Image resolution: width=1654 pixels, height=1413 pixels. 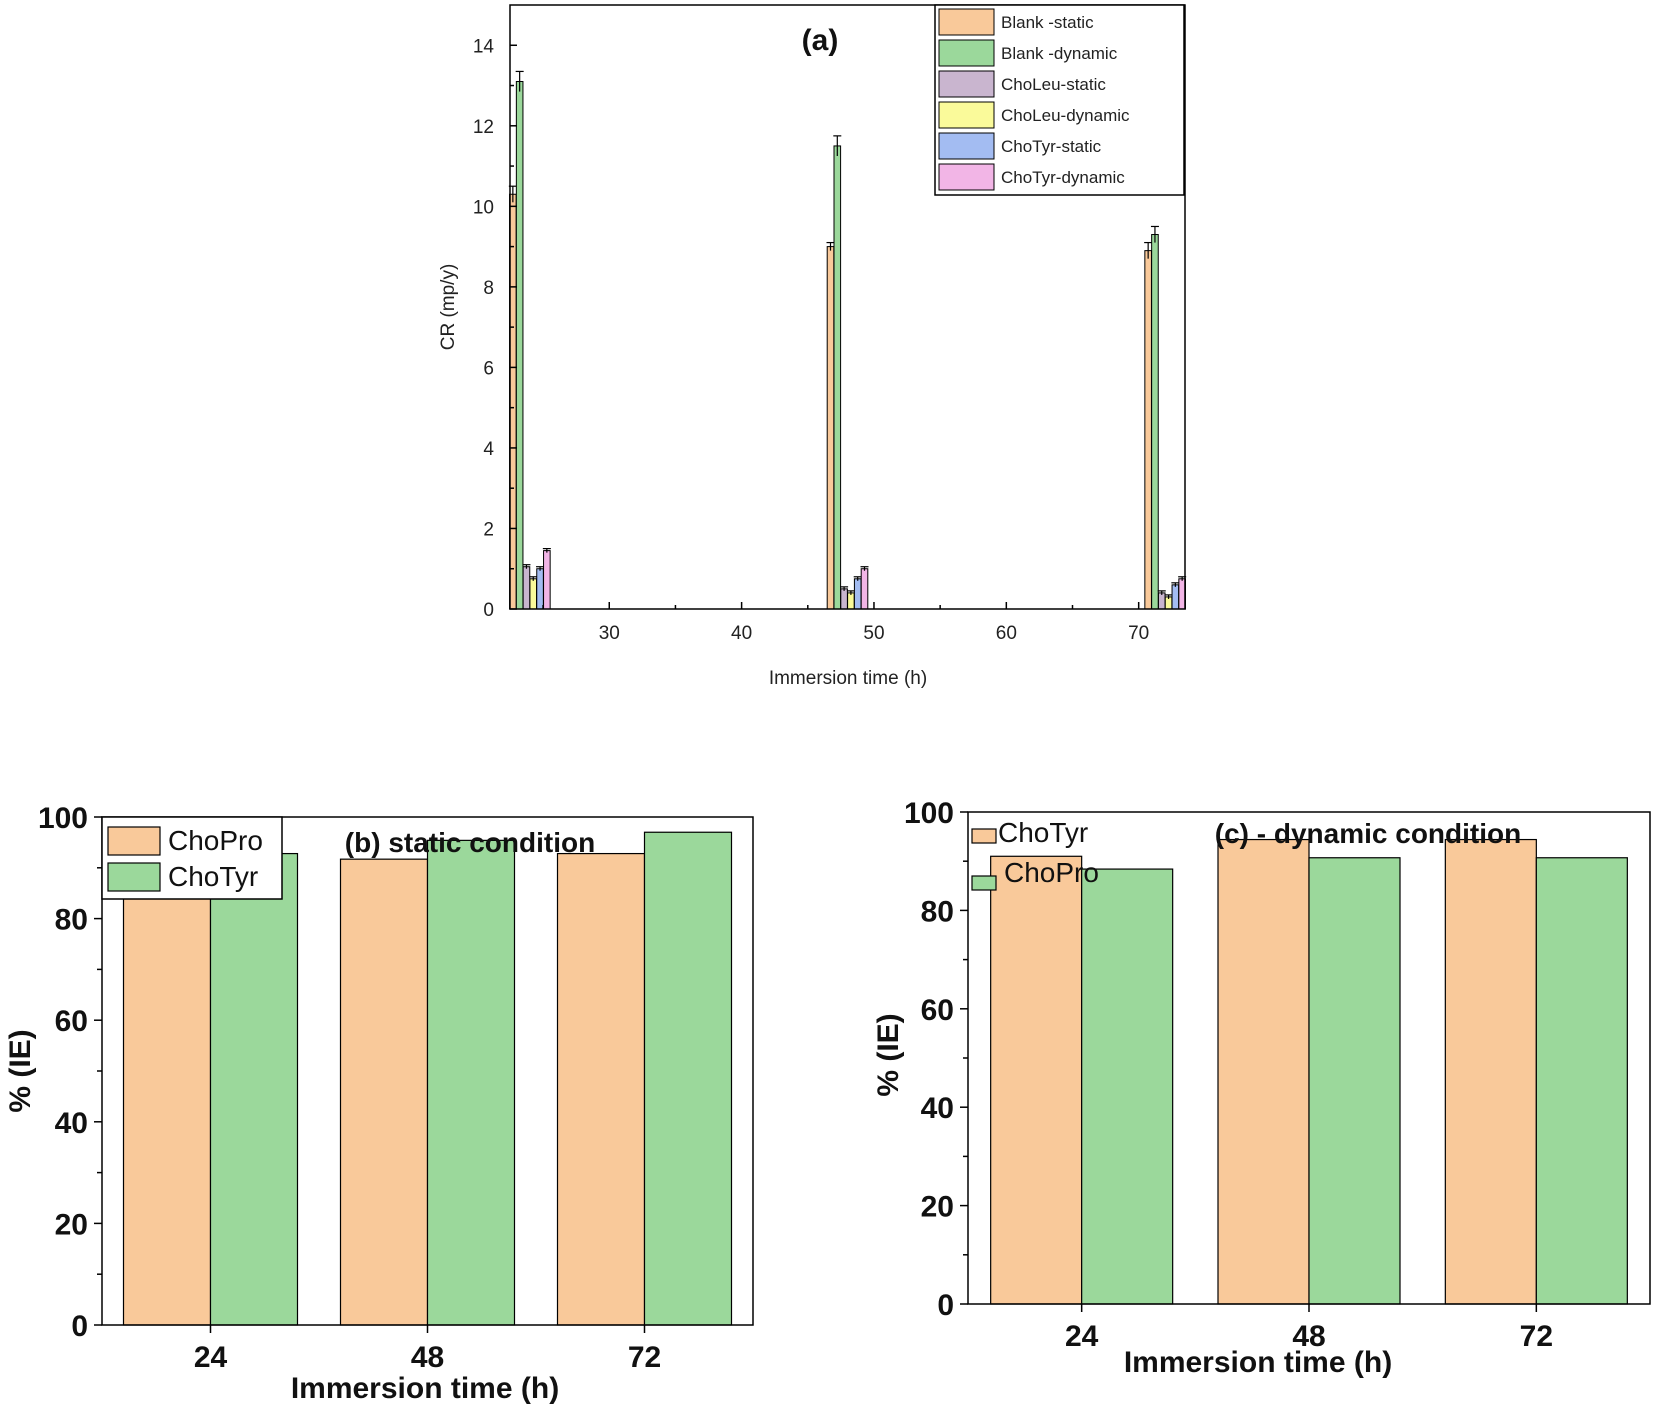 What do you see at coordinates (1059, 53) in the screenshot?
I see `chart-a-legend-label: Blank -dynamic` at bounding box center [1059, 53].